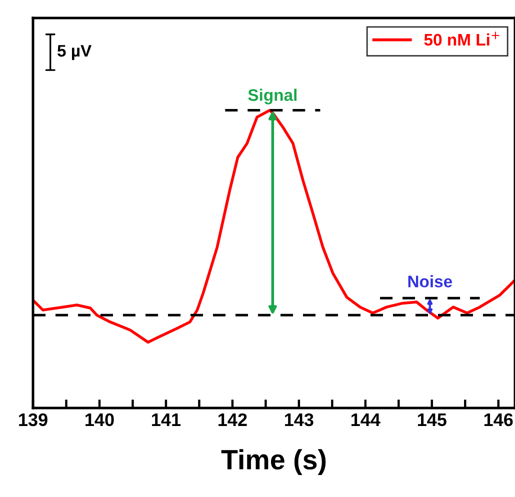  Describe the element at coordinates (299, 419) in the screenshot. I see `x-tick-label: 143` at that location.